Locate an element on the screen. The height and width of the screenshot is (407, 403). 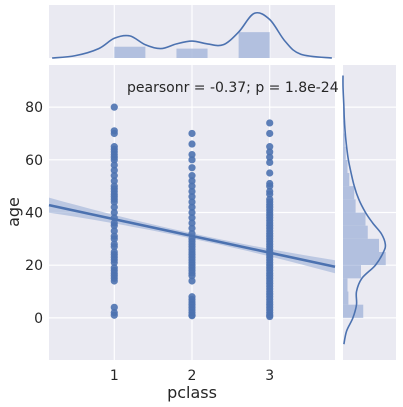
top-kde-curve is located at coordinates (192, 35).